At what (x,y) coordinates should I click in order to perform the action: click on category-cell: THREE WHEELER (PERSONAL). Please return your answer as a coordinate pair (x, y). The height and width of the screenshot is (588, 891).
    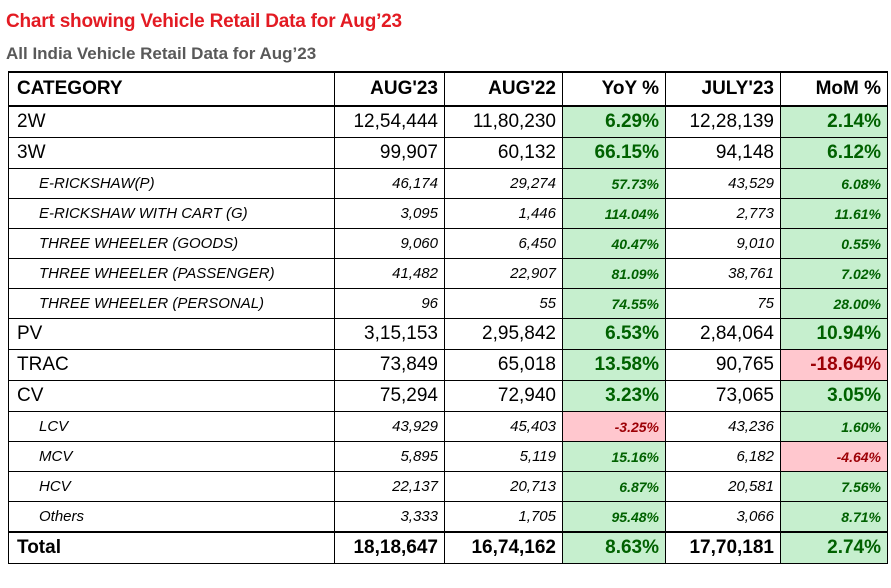
    Looking at the image, I should click on (171, 303).